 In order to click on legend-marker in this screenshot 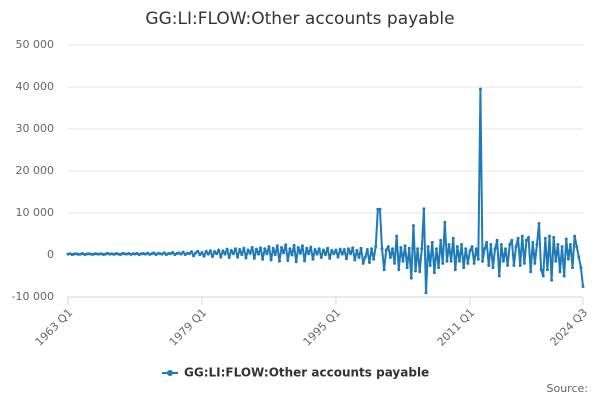, I will do `click(170, 373)`.